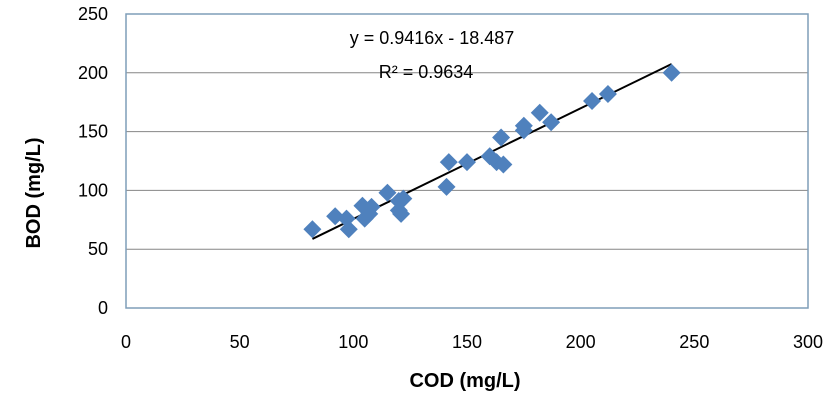 The height and width of the screenshot is (399, 834). What do you see at coordinates (694, 342) in the screenshot?
I see `x-tick-label: 250` at bounding box center [694, 342].